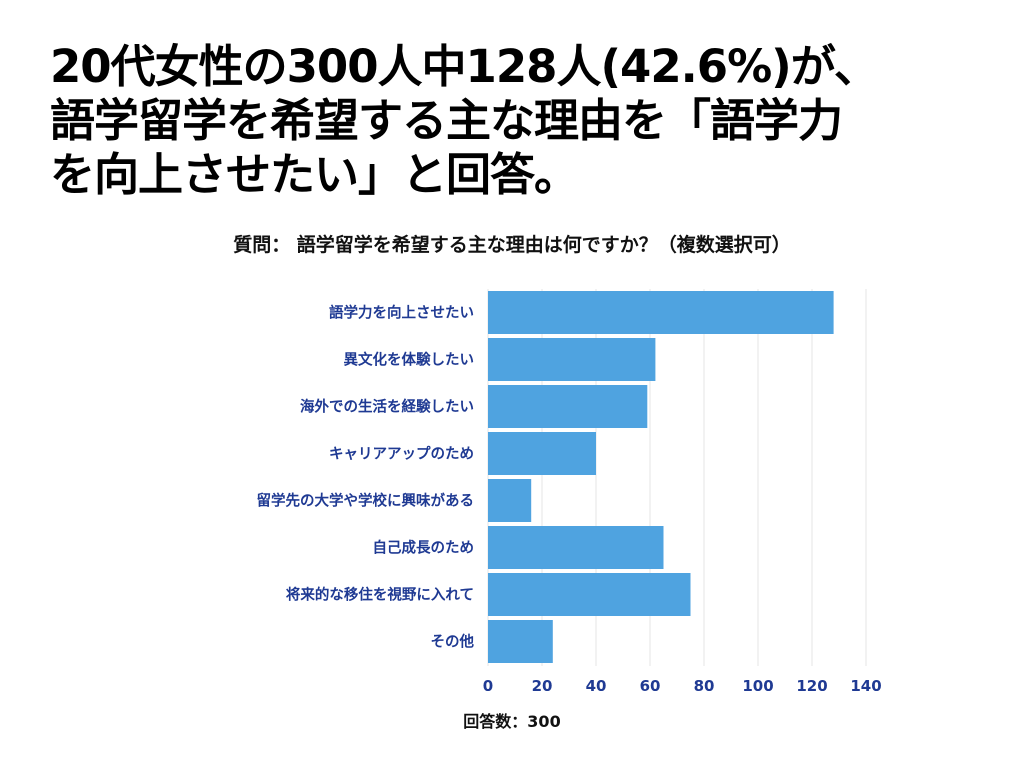  I want to click on x-tick-label-140: 140, so click(865, 686).